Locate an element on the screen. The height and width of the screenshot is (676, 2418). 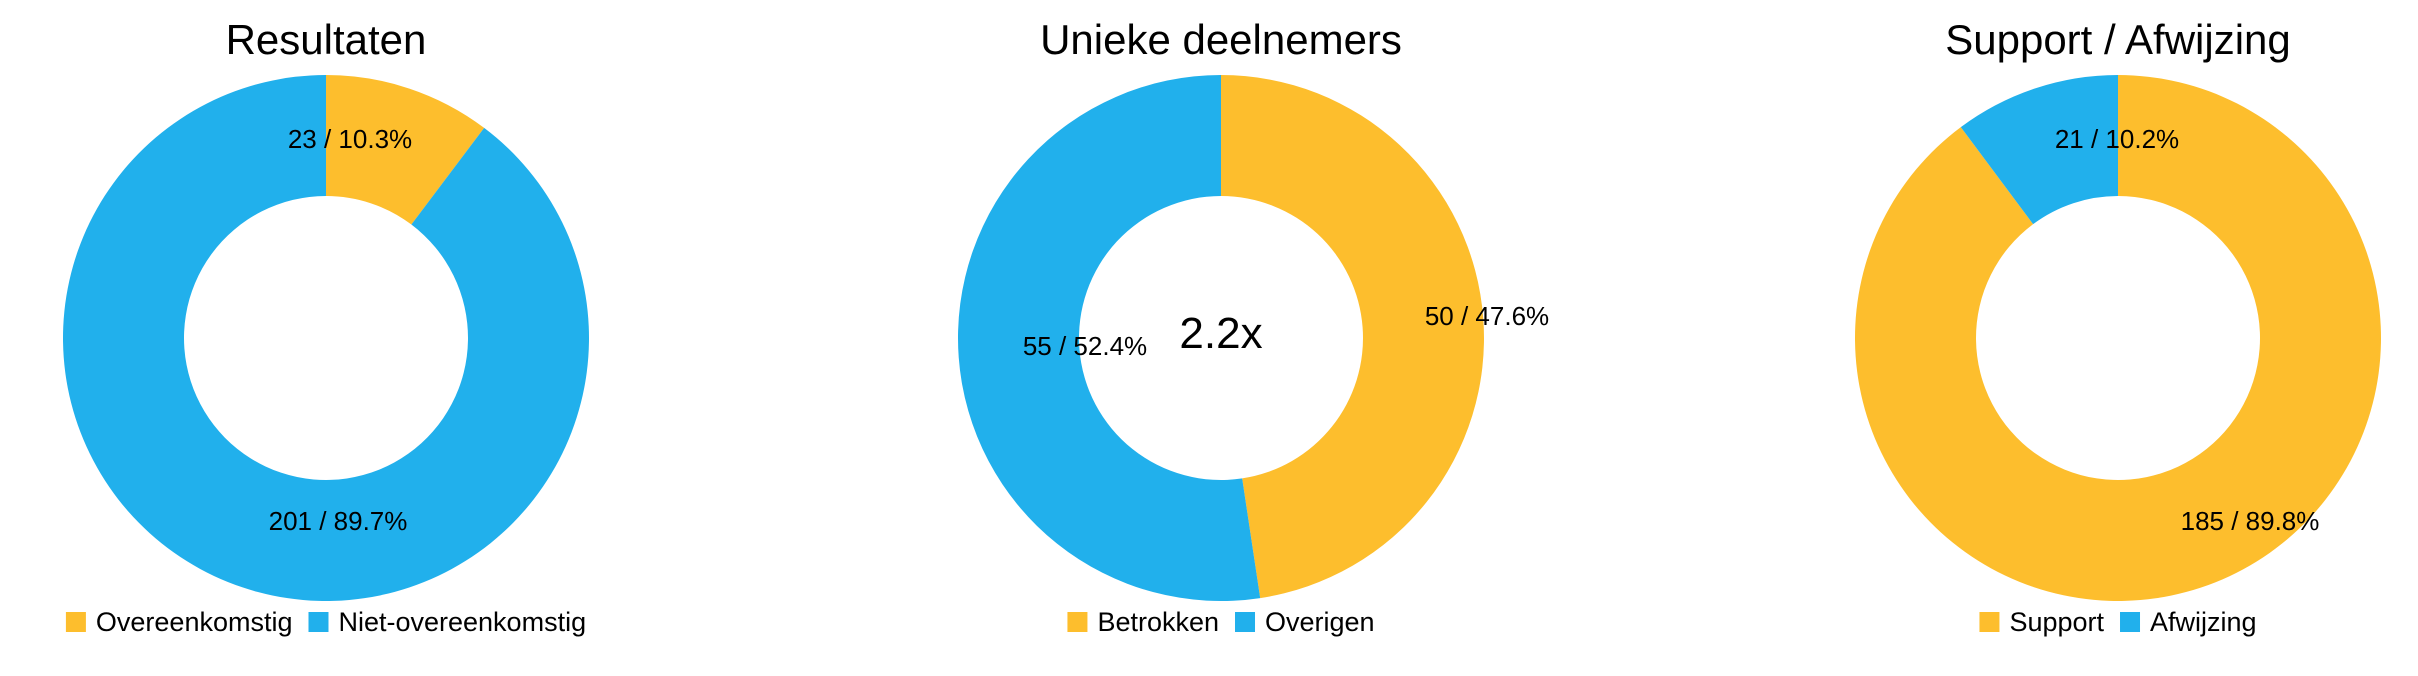
legend-item: Betrokken is located at coordinates (1143, 622).